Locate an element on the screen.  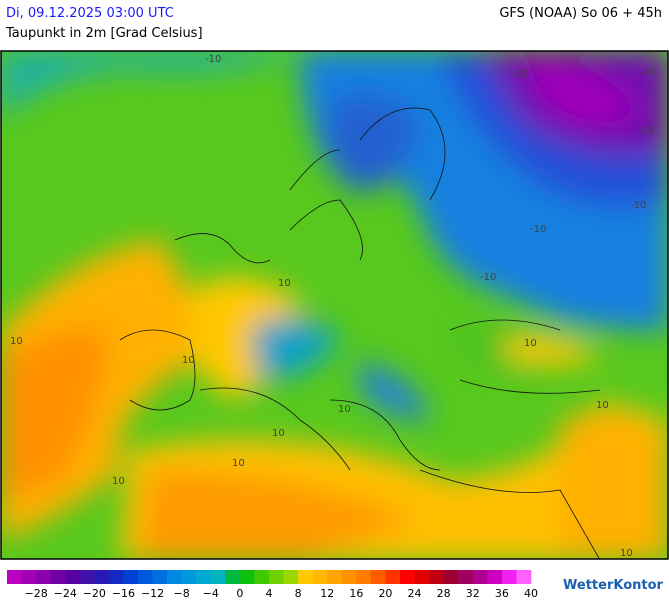
legend-label: 40 is located at coordinates (531, 593).